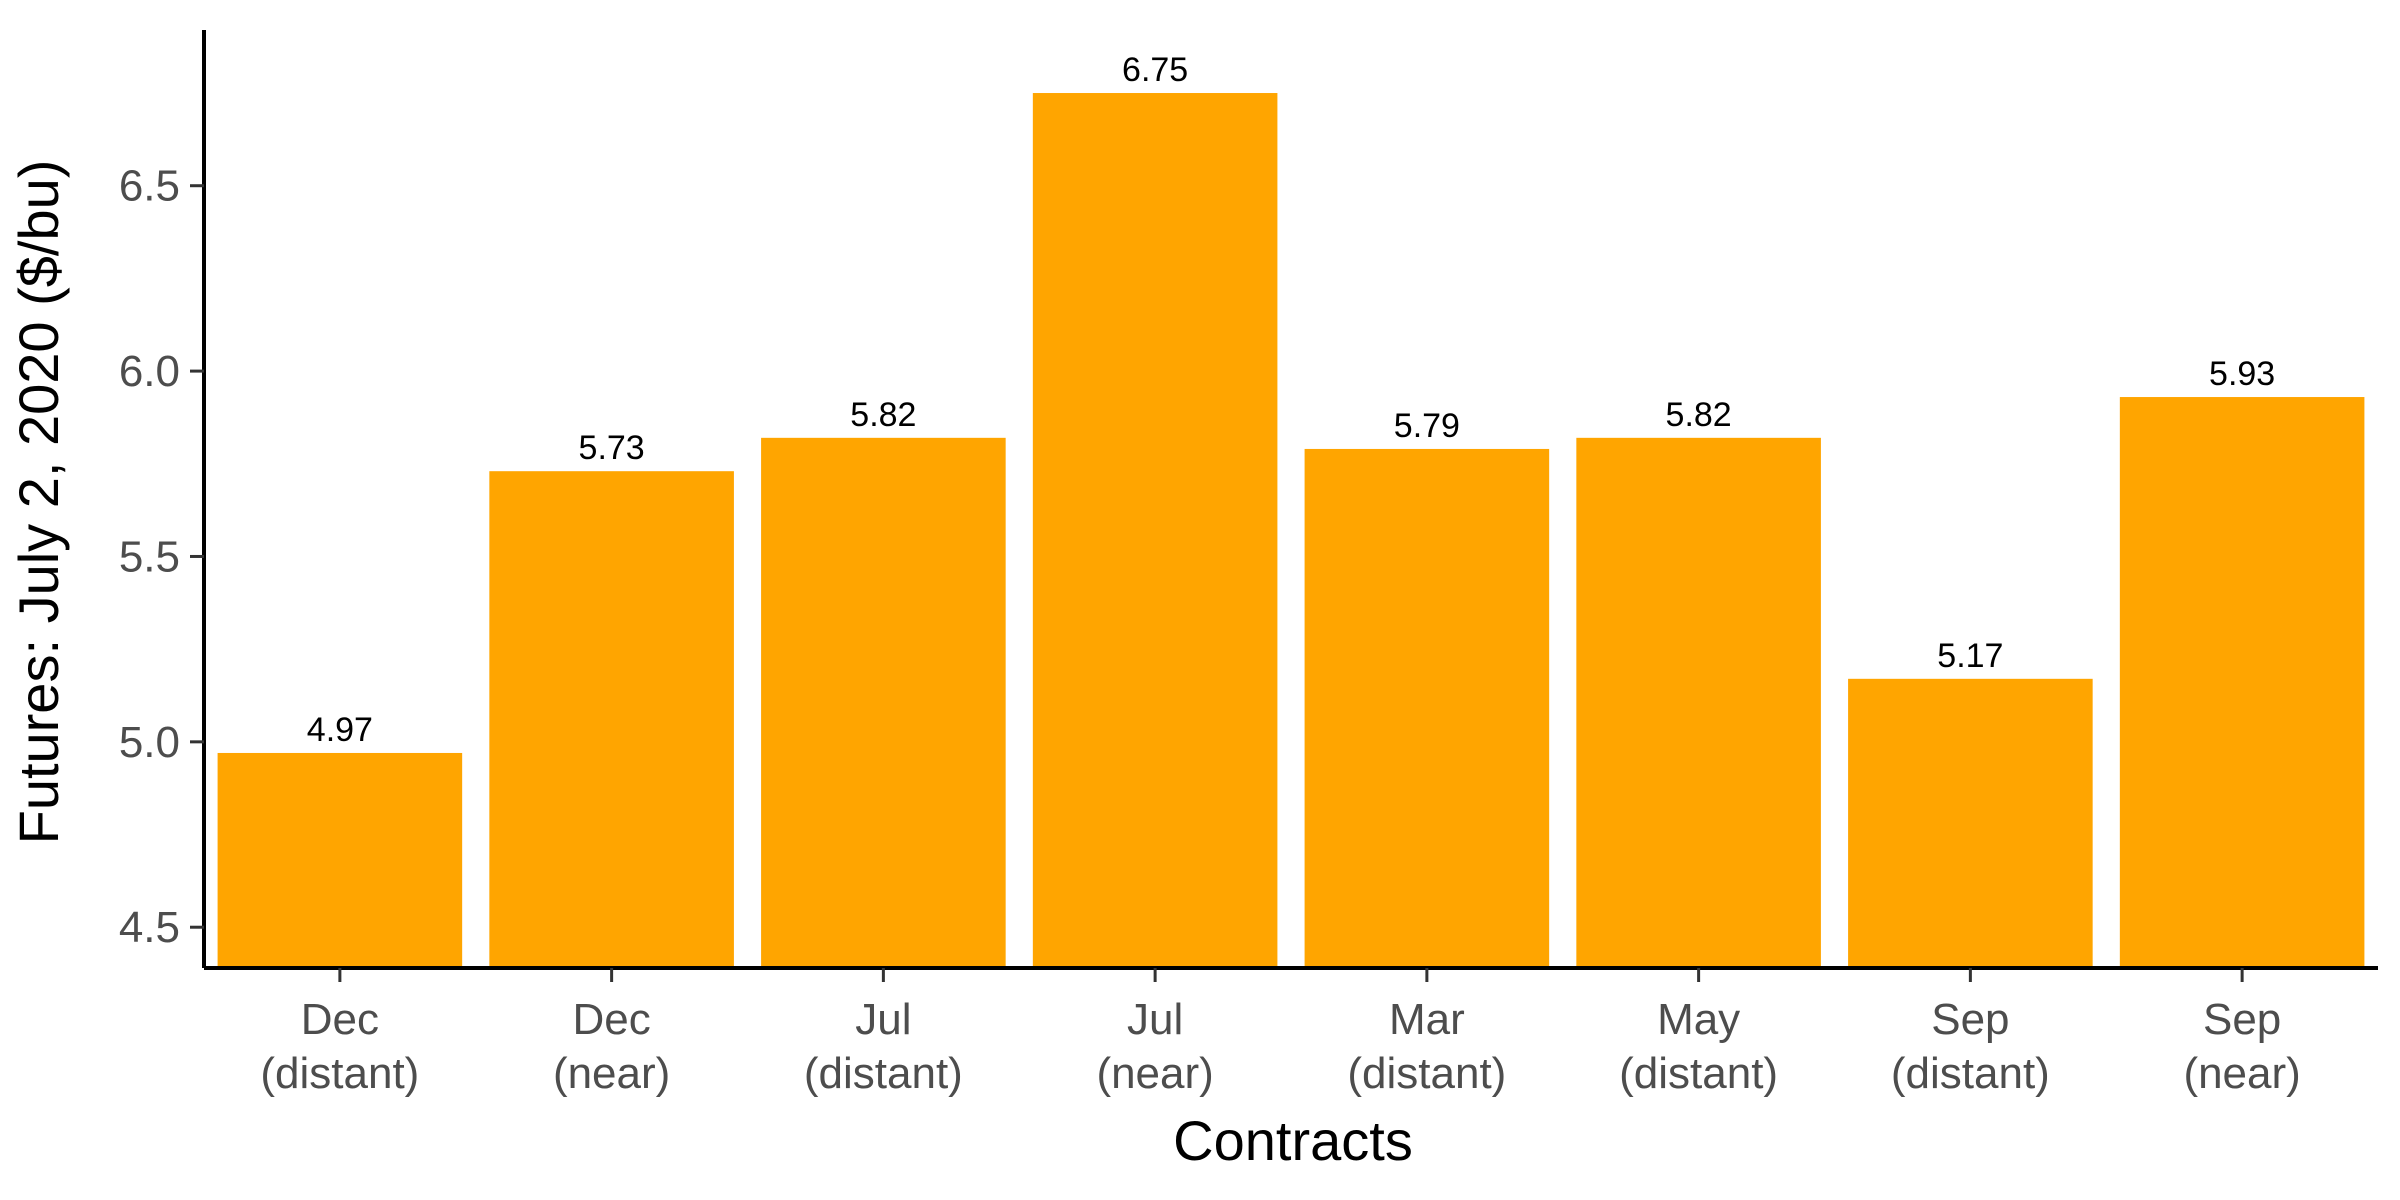  Describe the element at coordinates (1426, 1073) in the screenshot. I see `x-tick-label-4-1: (distant)` at that location.